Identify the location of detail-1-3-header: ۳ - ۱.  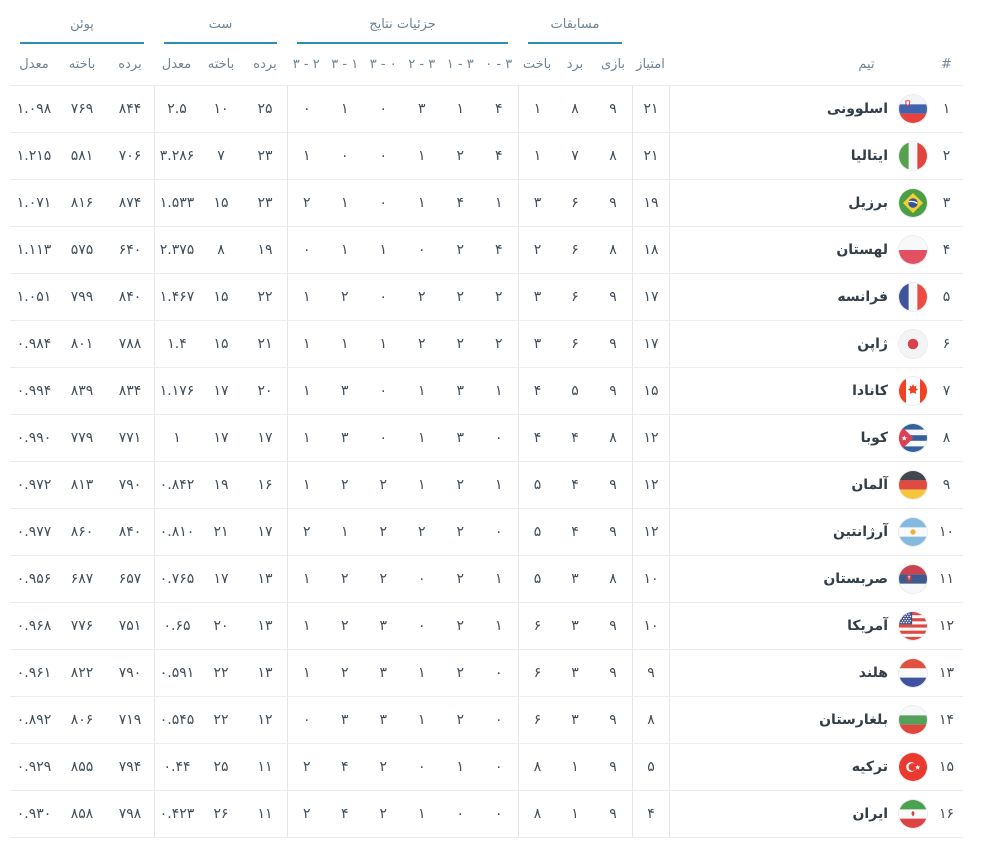
(345, 64).